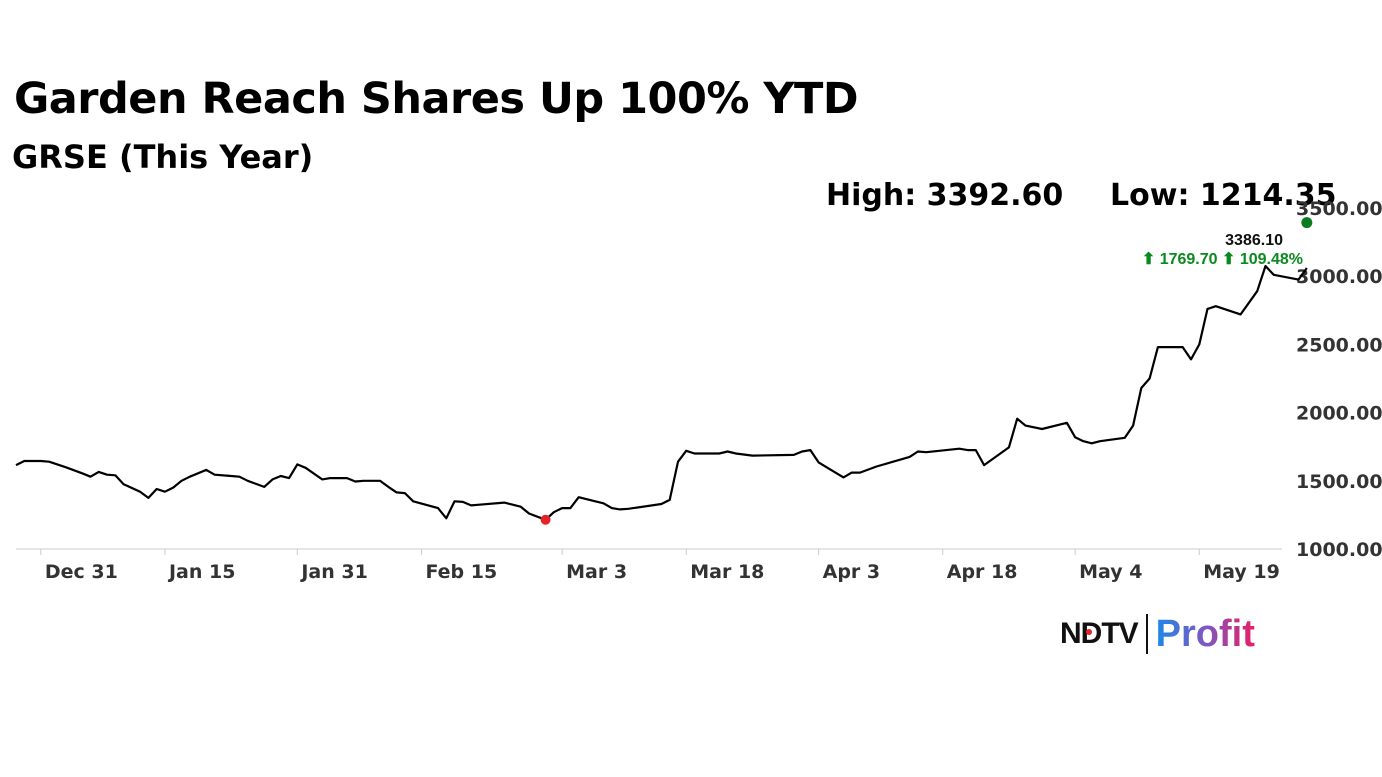 The image size is (1382, 777). What do you see at coordinates (545, 519) in the screenshot?
I see `low-point-marker` at bounding box center [545, 519].